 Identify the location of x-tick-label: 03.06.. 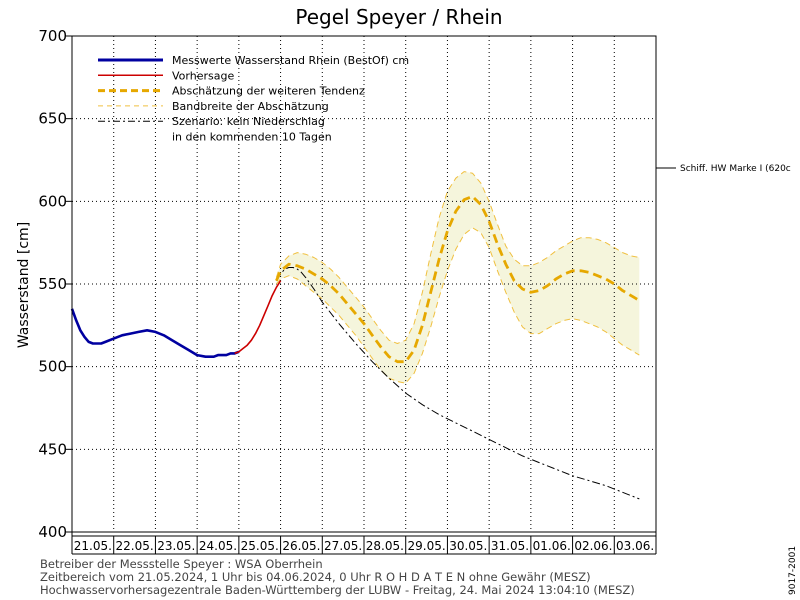
(635, 546).